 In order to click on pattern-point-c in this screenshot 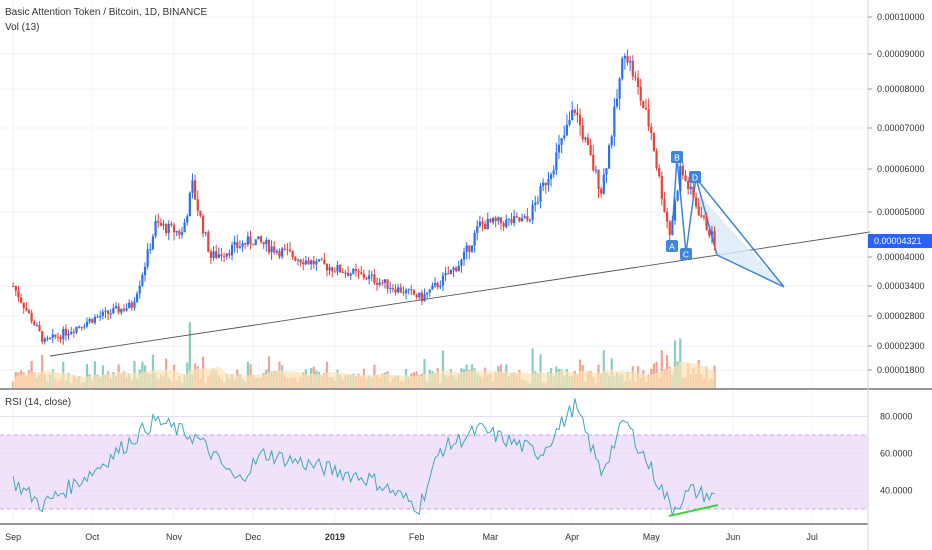, I will do `click(686, 254)`.